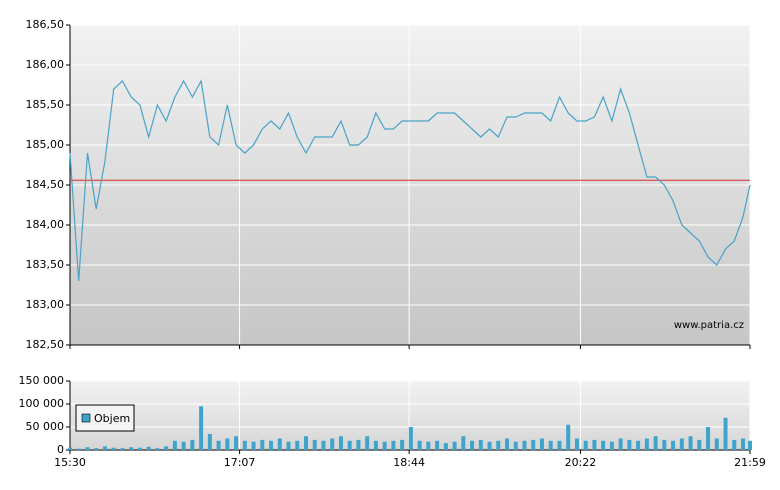 The image size is (780, 490). I want to click on y-tick-label: 0, so click(60, 449).